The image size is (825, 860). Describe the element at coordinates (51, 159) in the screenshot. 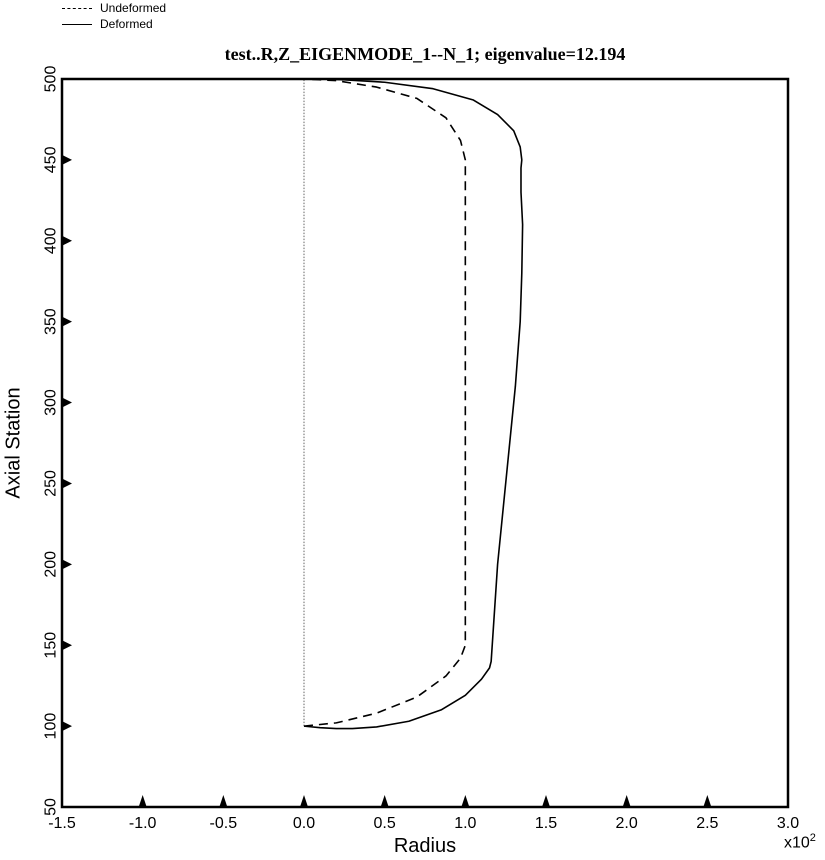

I see `y-tick-label: 450` at that location.